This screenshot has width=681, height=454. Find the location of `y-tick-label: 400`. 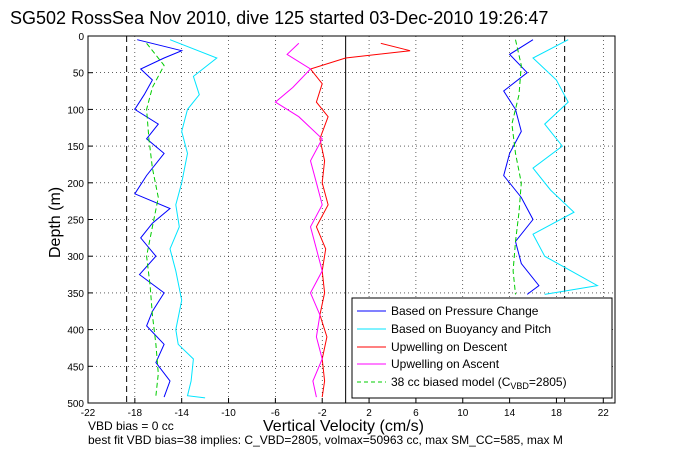

y-tick-label: 400 is located at coordinates (75, 331).